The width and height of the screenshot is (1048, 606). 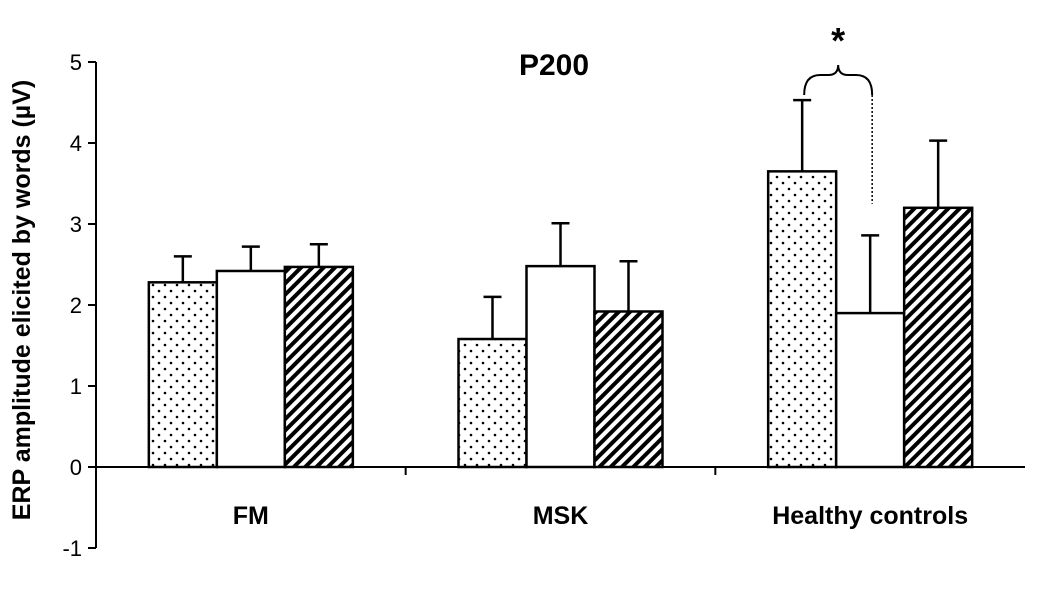 What do you see at coordinates (76, 467) in the screenshot?
I see `y-tick-label: 0` at bounding box center [76, 467].